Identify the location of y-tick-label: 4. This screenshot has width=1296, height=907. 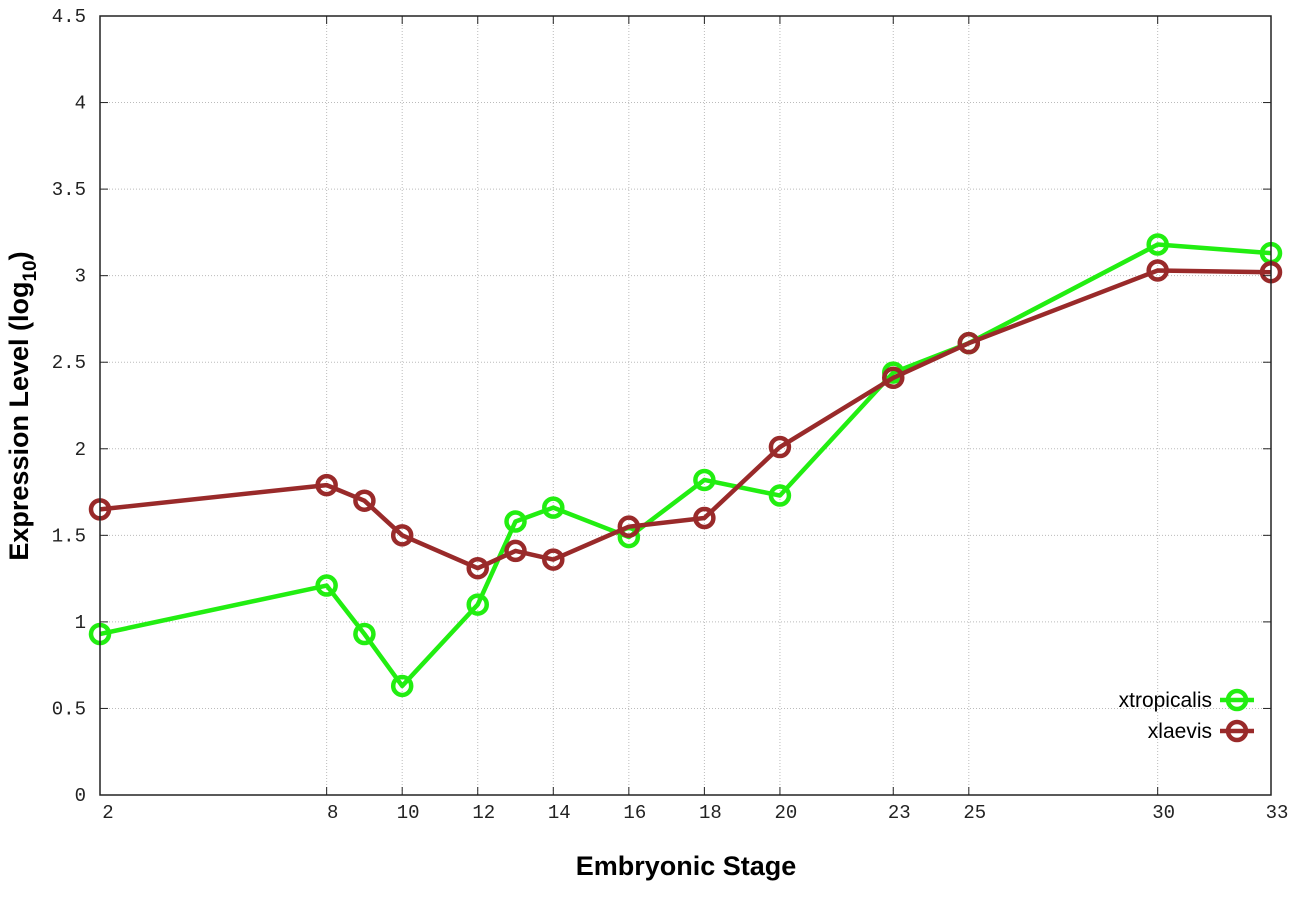
(80, 104).